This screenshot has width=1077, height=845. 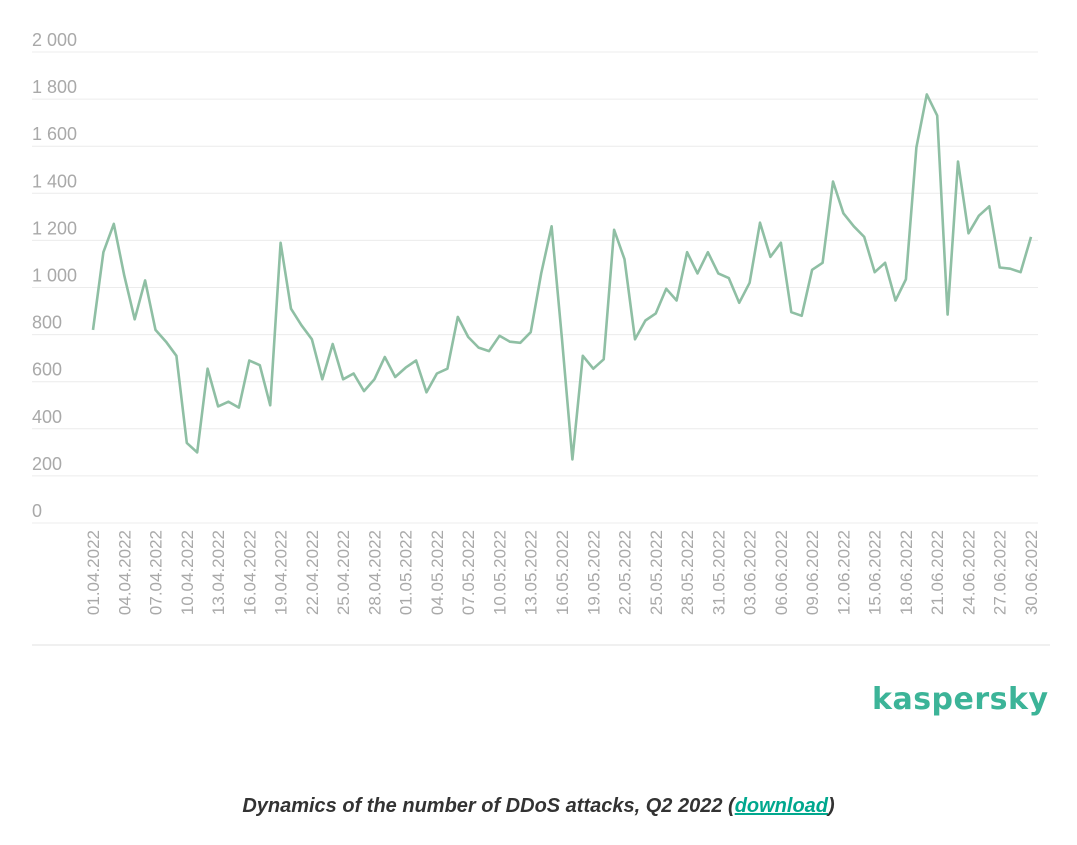 What do you see at coordinates (750, 572) in the screenshot?
I see `x-tick-label: 03.06.2022` at bounding box center [750, 572].